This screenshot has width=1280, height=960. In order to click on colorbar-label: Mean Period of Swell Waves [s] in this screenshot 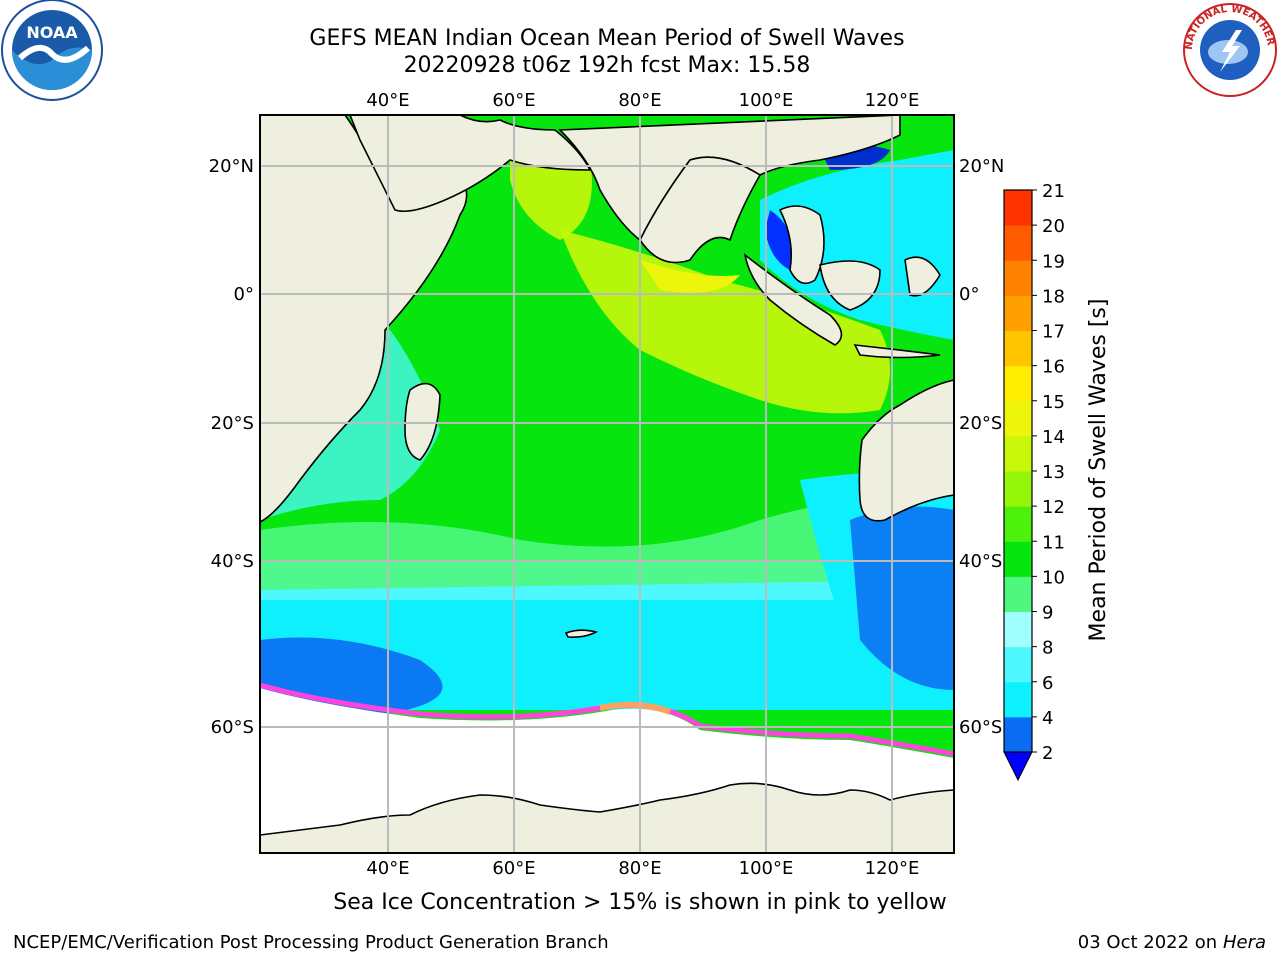, I will do `click(1098, 470)`.